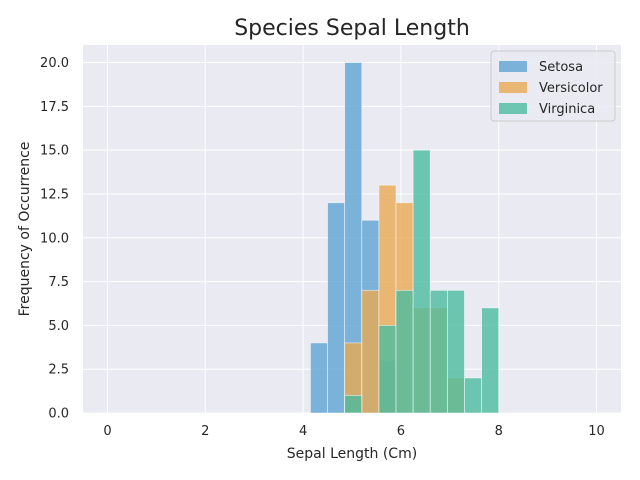 Image resolution: width=640 pixels, height=480 pixels. I want to click on x-axis-title: Sepal Length (Cm), so click(352, 454).